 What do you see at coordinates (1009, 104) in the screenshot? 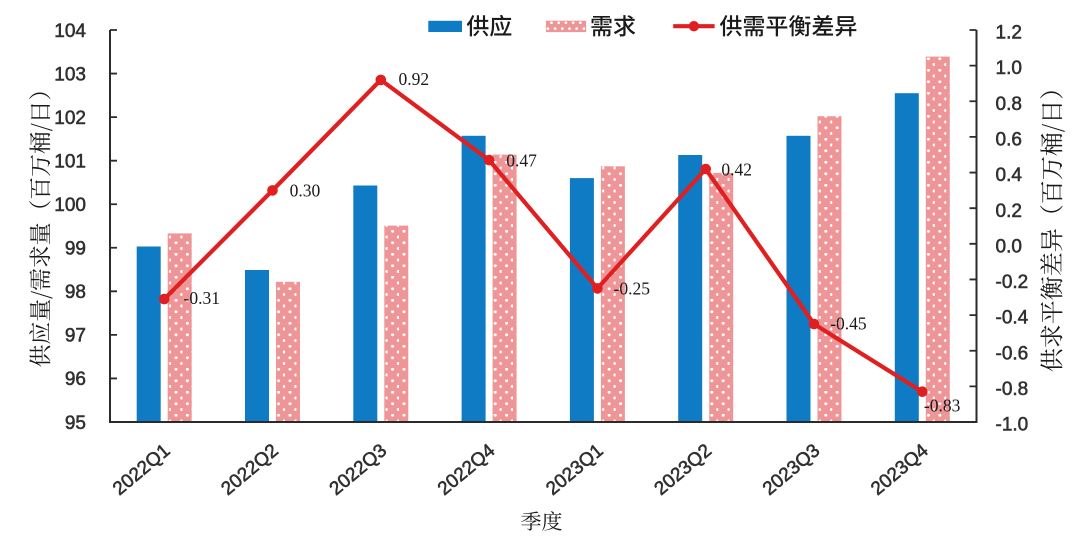
I see `svg-text: 0.8` at bounding box center [1009, 104].